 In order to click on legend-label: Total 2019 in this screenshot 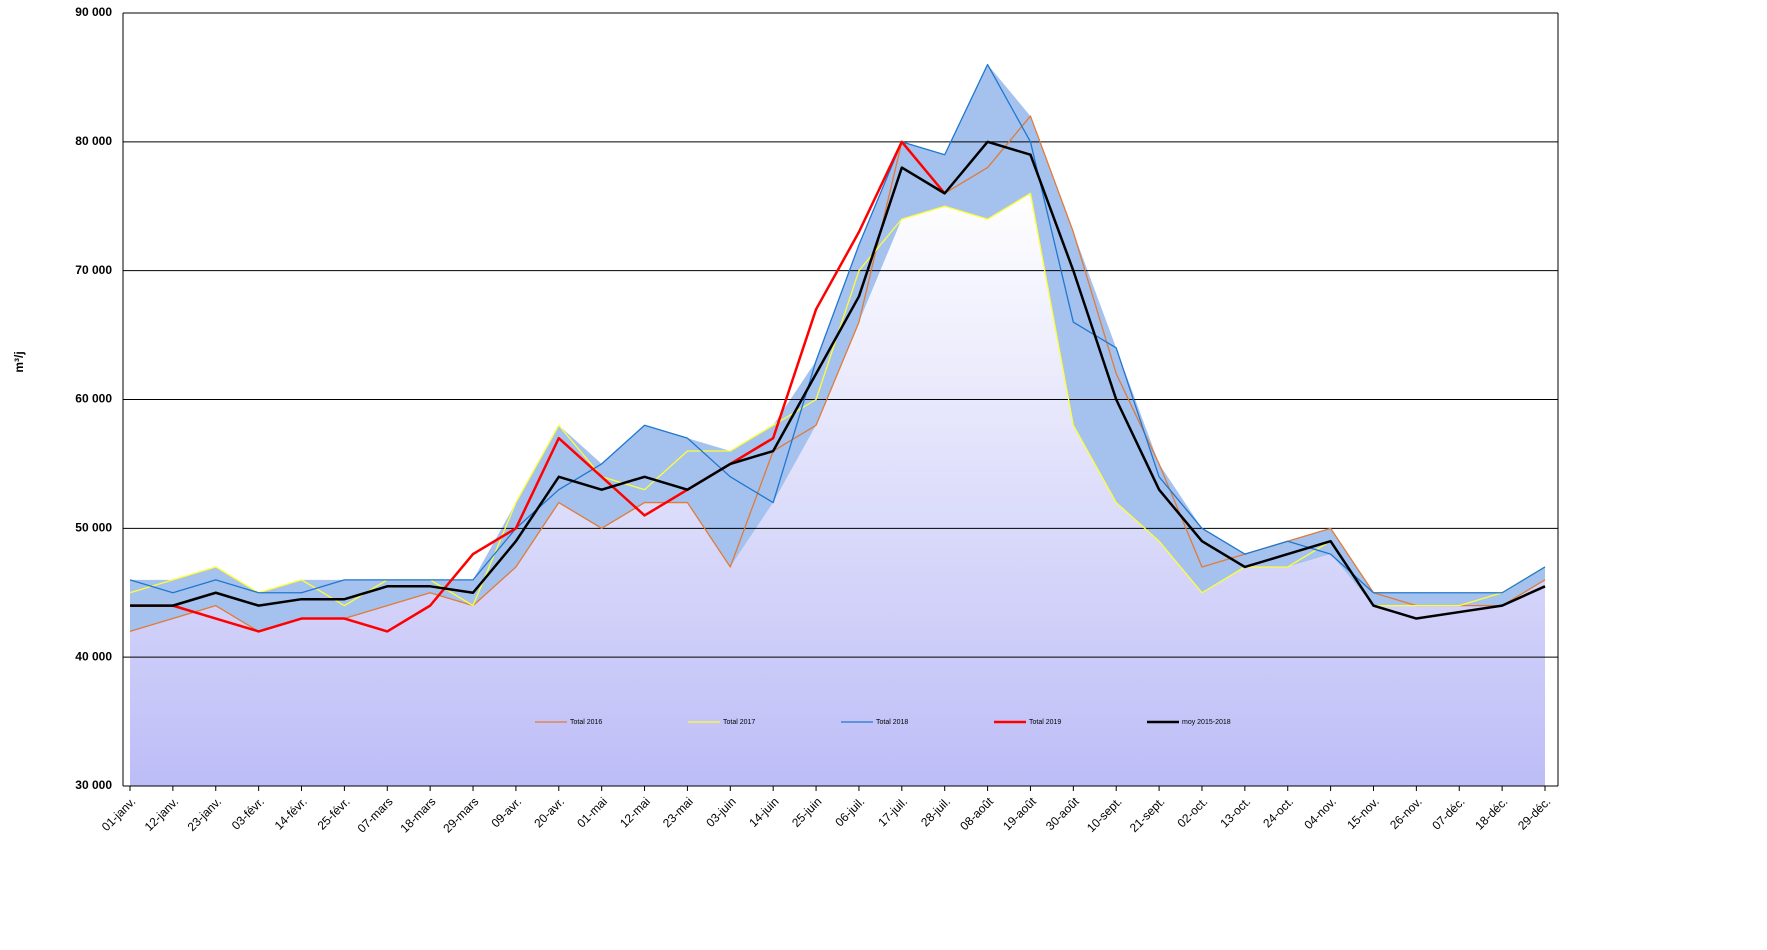, I will do `click(1045, 722)`.